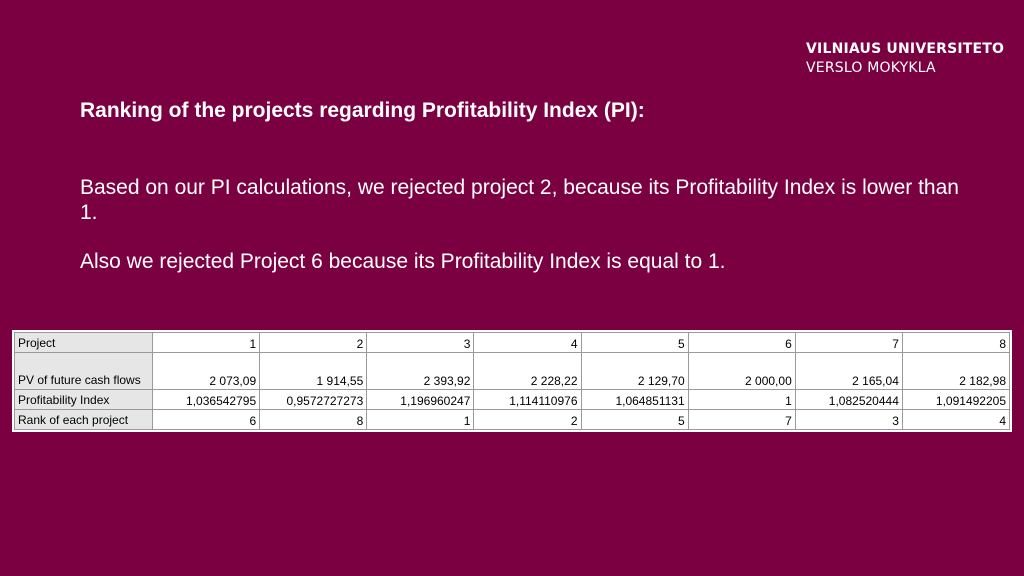 This screenshot has height=576, width=1024. Describe the element at coordinates (905, 59) in the screenshot. I see `university-logo: VILNIAUS UNIVERSITETO VERSLO MOKYKLA` at that location.